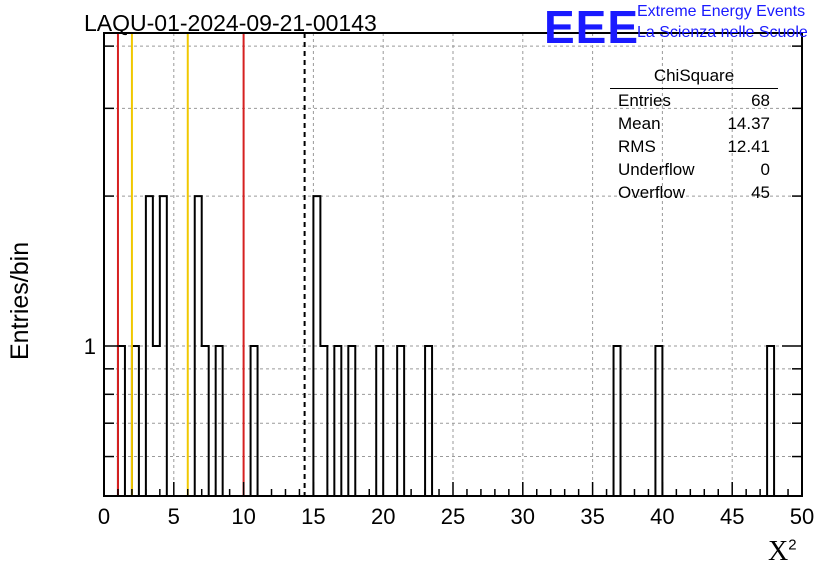  I want to click on eee-logo: EEE, so click(592, 27).